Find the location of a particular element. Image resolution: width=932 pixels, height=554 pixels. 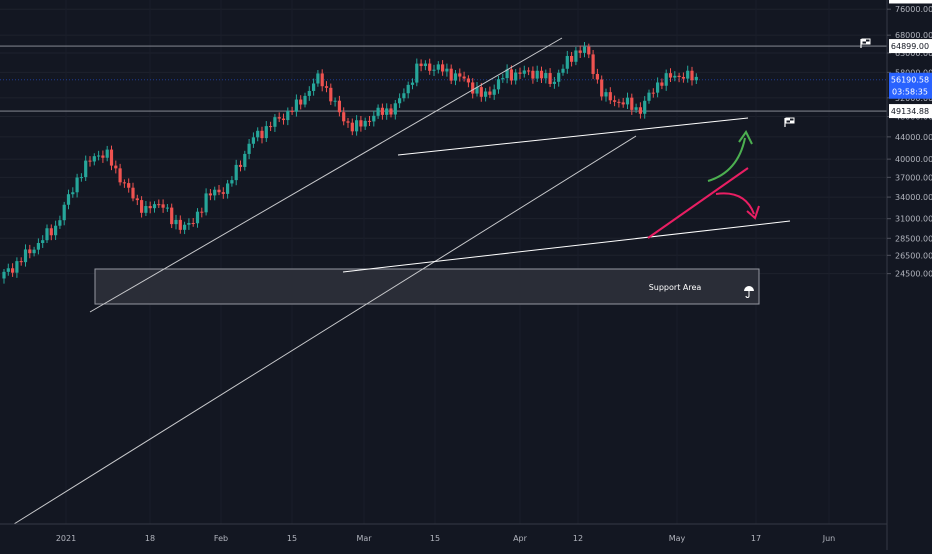

x-tick-label: 12 is located at coordinates (578, 538).